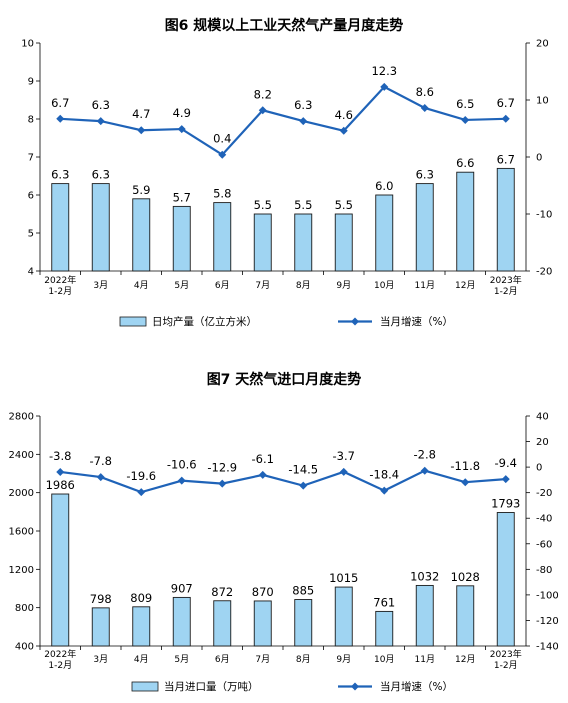 This screenshot has width=568, height=703. I want to click on x-tick-label: 8月, so click(303, 659).